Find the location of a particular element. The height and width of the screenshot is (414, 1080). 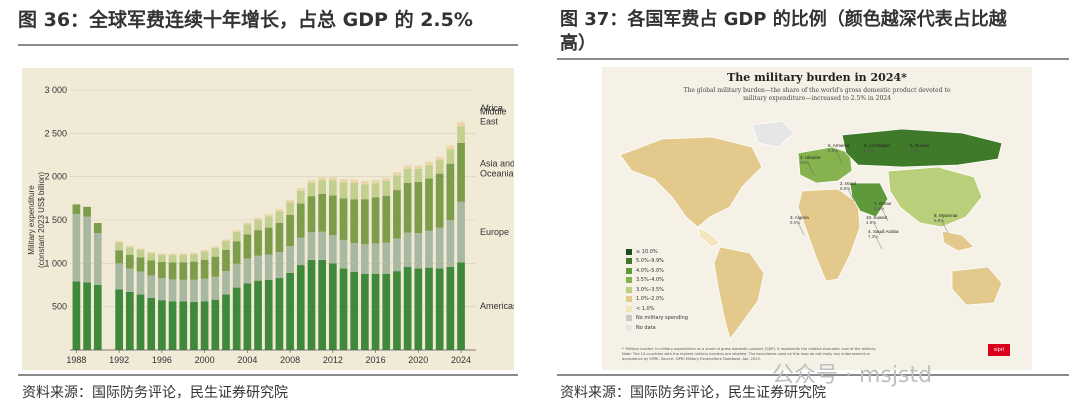

south-america-land is located at coordinates (739, 293).